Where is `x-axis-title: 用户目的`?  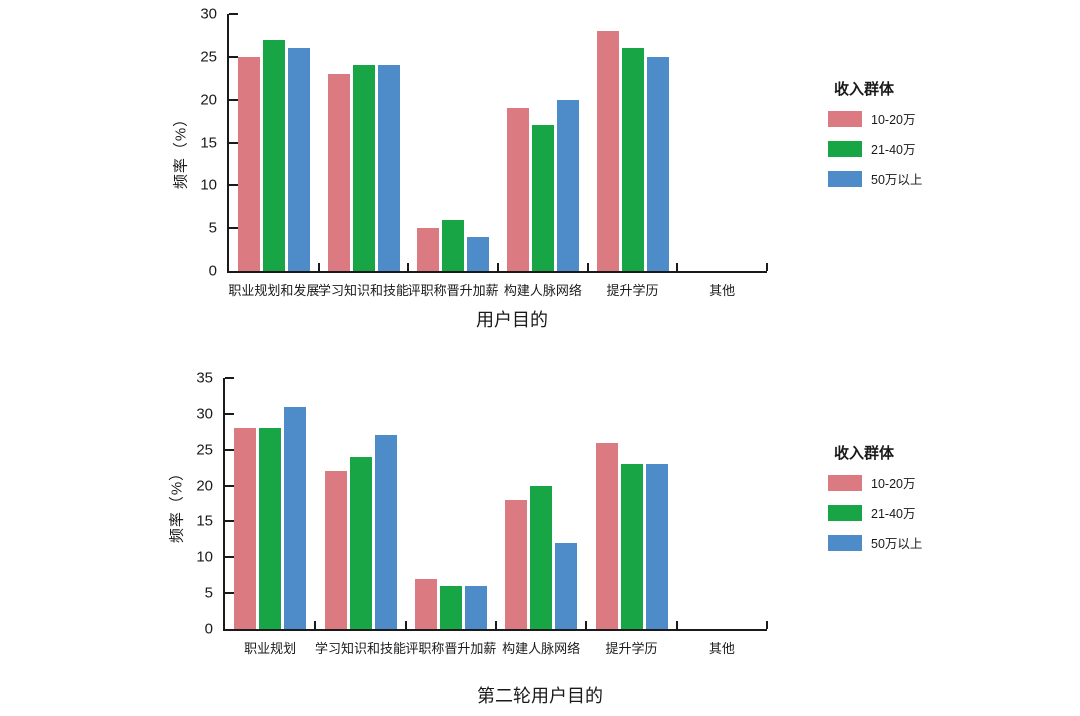
x-axis-title: 用户目的 is located at coordinates (512, 320).